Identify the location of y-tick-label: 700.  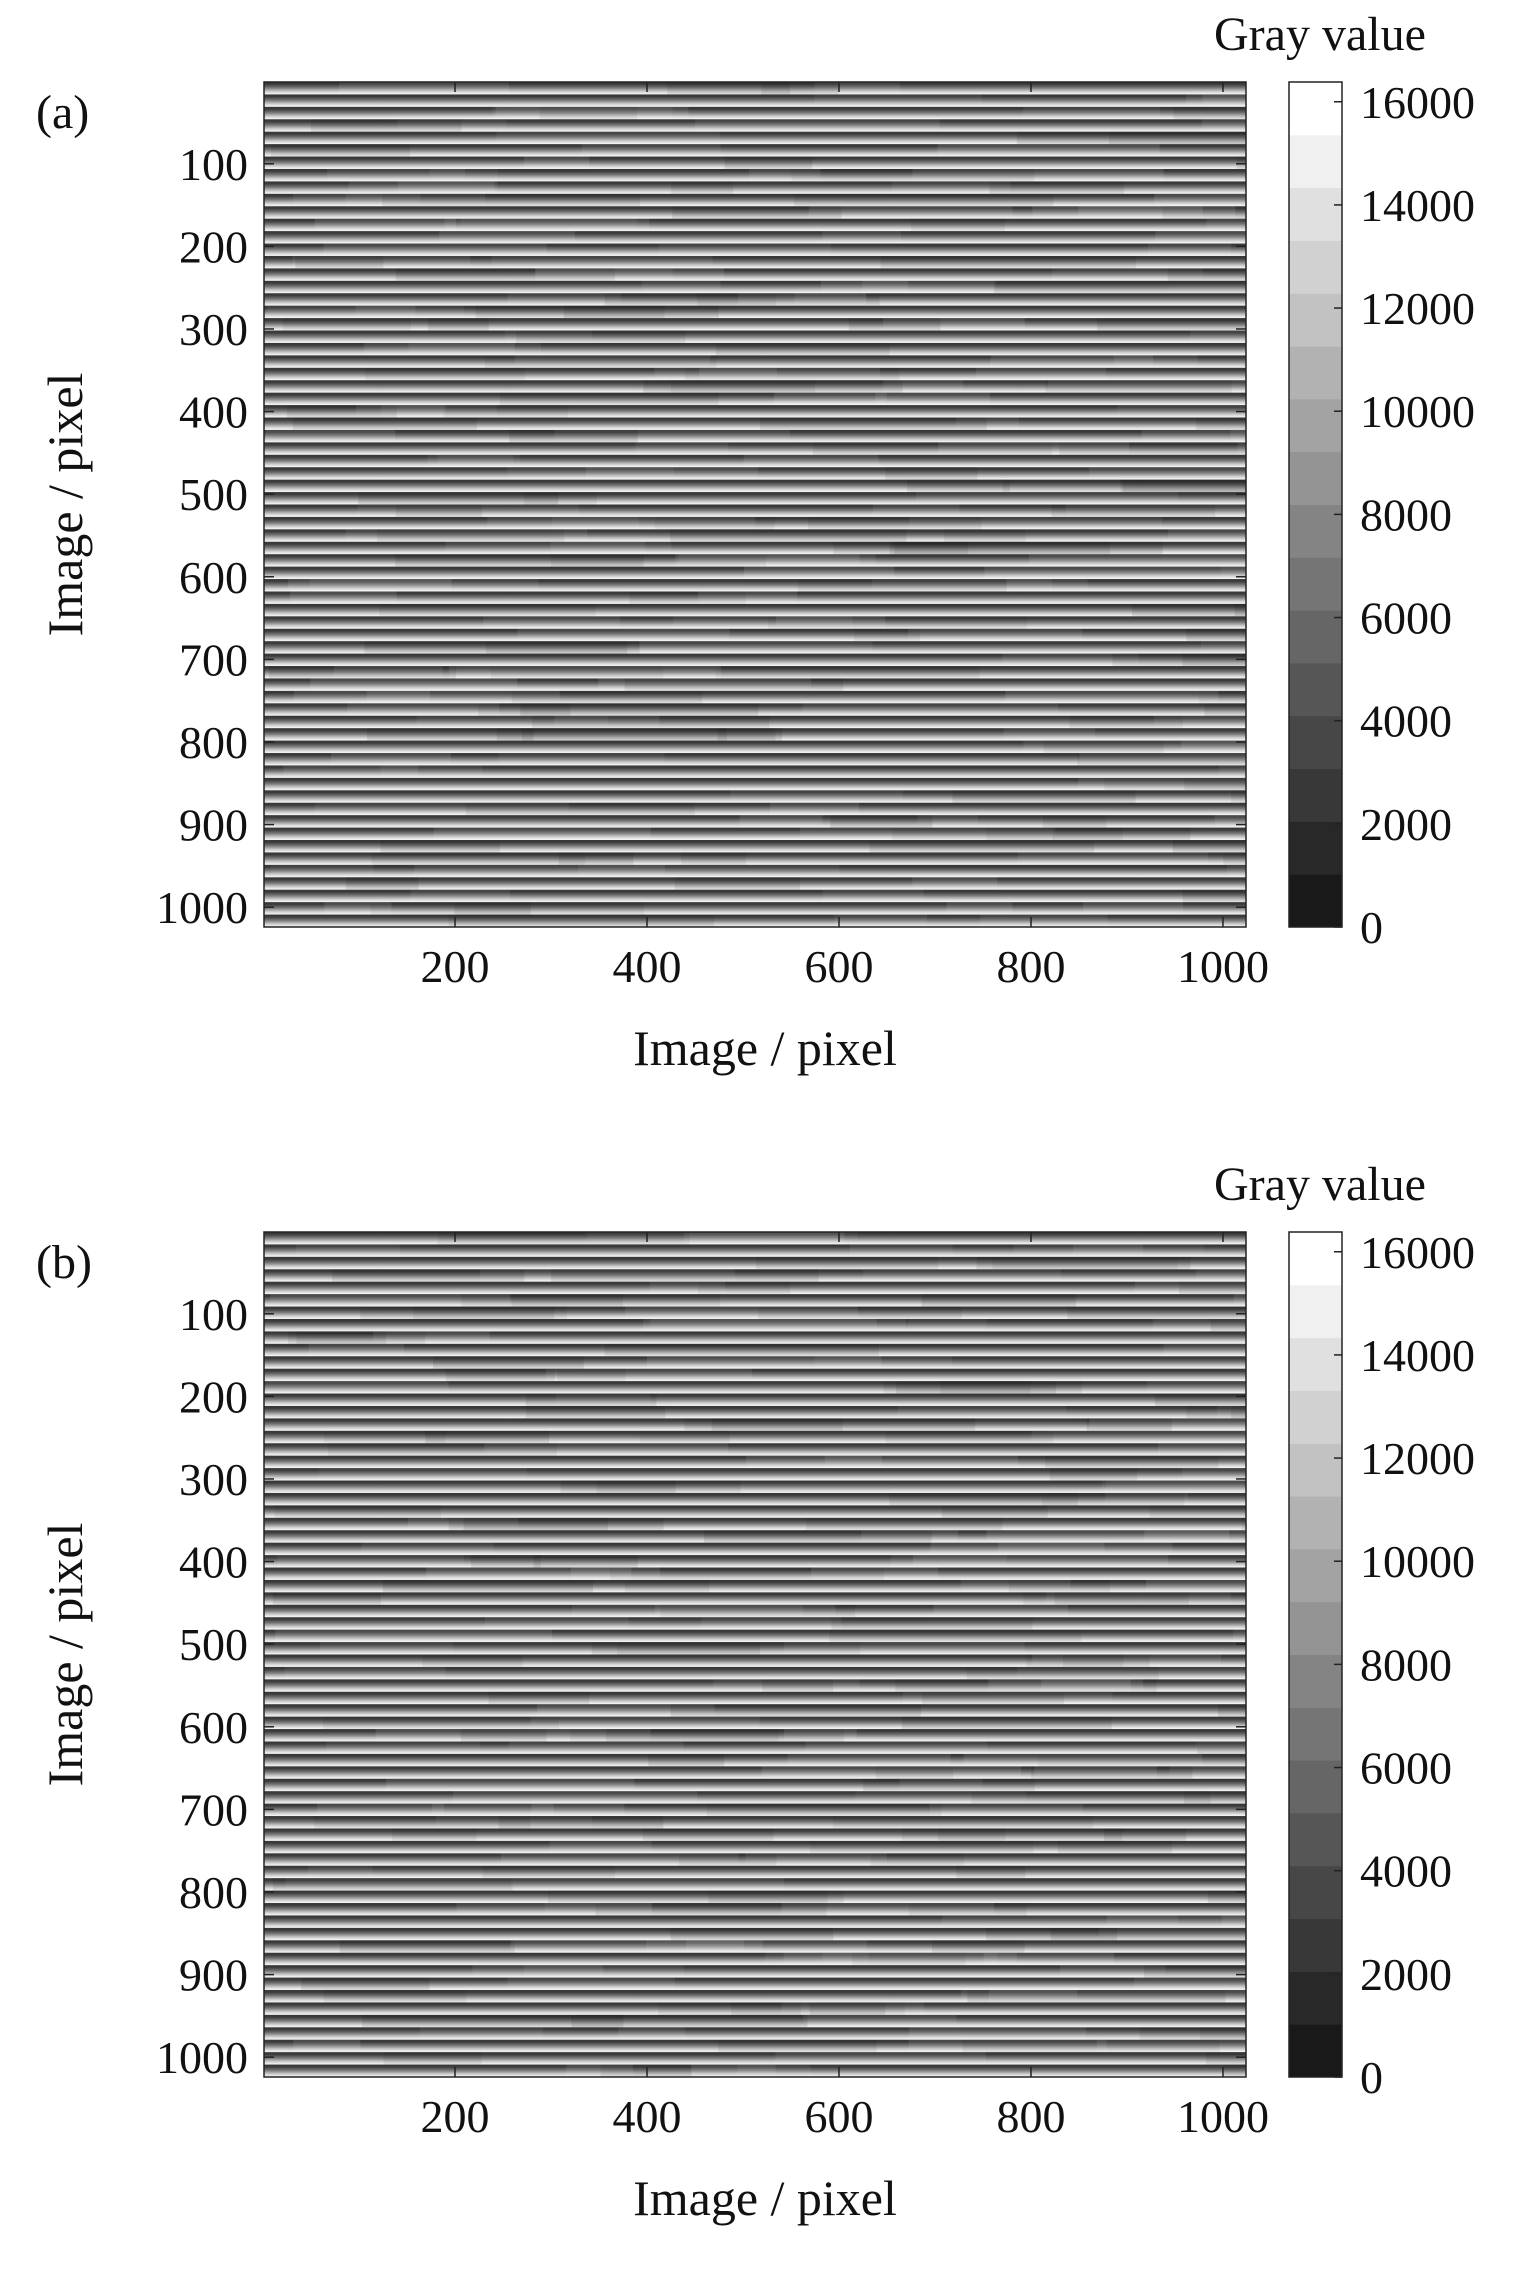
(213, 1809).